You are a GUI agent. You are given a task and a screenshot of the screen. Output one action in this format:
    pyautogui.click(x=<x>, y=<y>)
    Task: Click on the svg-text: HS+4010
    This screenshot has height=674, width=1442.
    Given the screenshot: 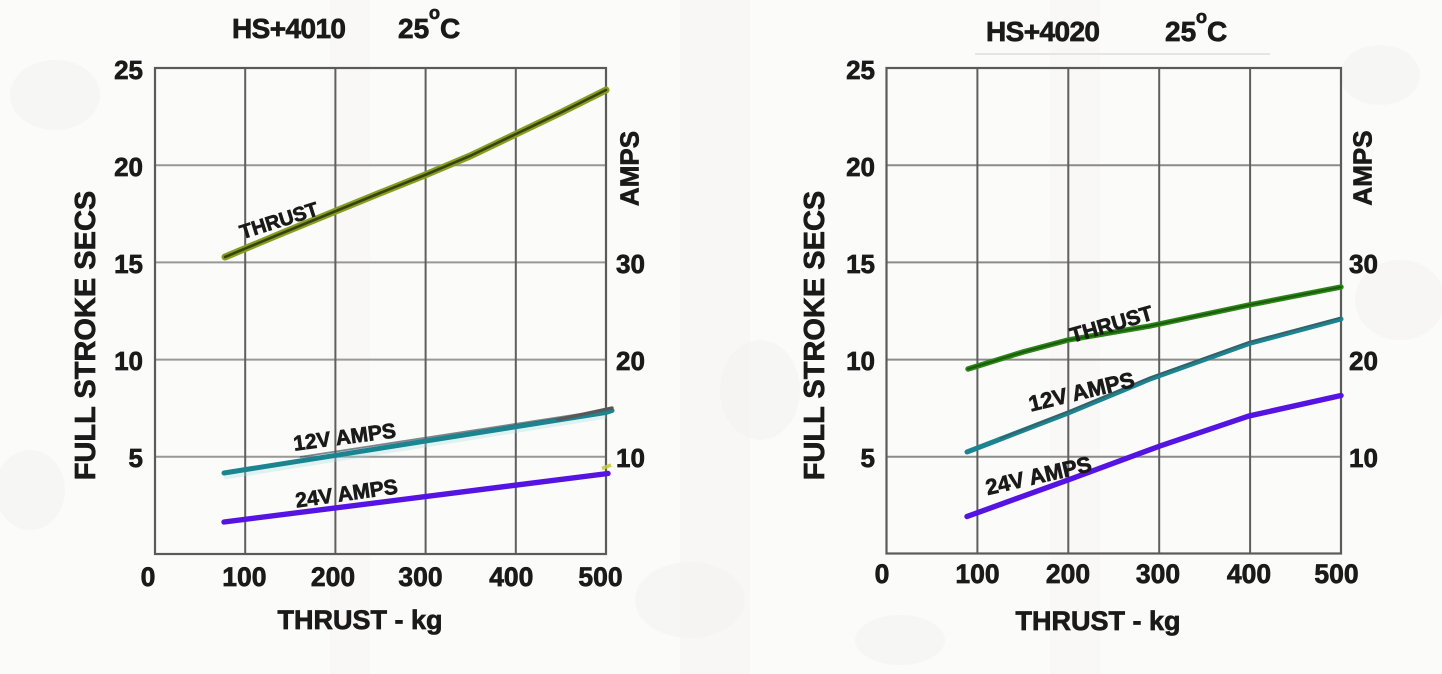 What is the action you would take?
    pyautogui.click(x=289, y=28)
    